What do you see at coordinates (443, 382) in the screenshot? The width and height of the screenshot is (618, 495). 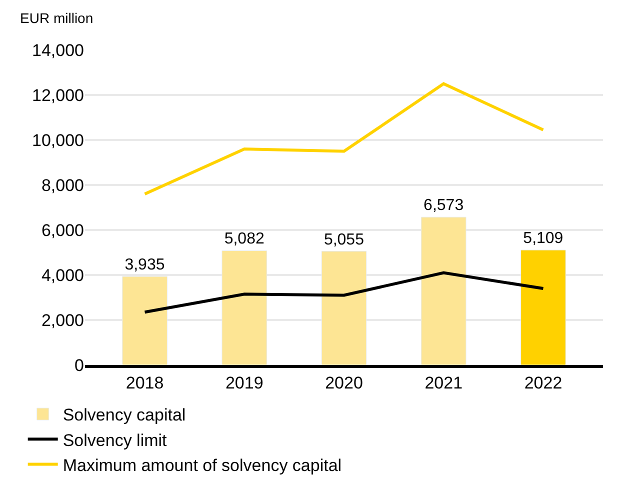 I see `x-tick-label: 2021` at bounding box center [443, 382].